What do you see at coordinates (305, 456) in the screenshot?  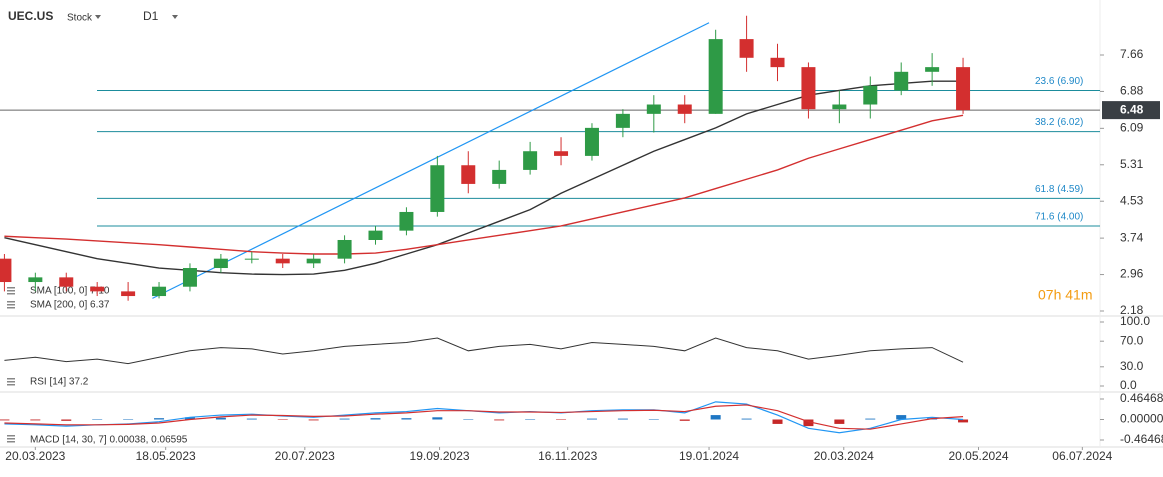 I see `x-tick-label: 20.07.2023` at bounding box center [305, 456].